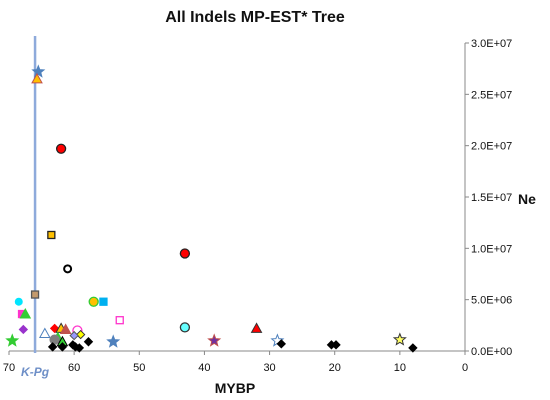  What do you see at coordinates (527, 199) in the screenshot?
I see `y-axis-label: Ne` at bounding box center [527, 199].